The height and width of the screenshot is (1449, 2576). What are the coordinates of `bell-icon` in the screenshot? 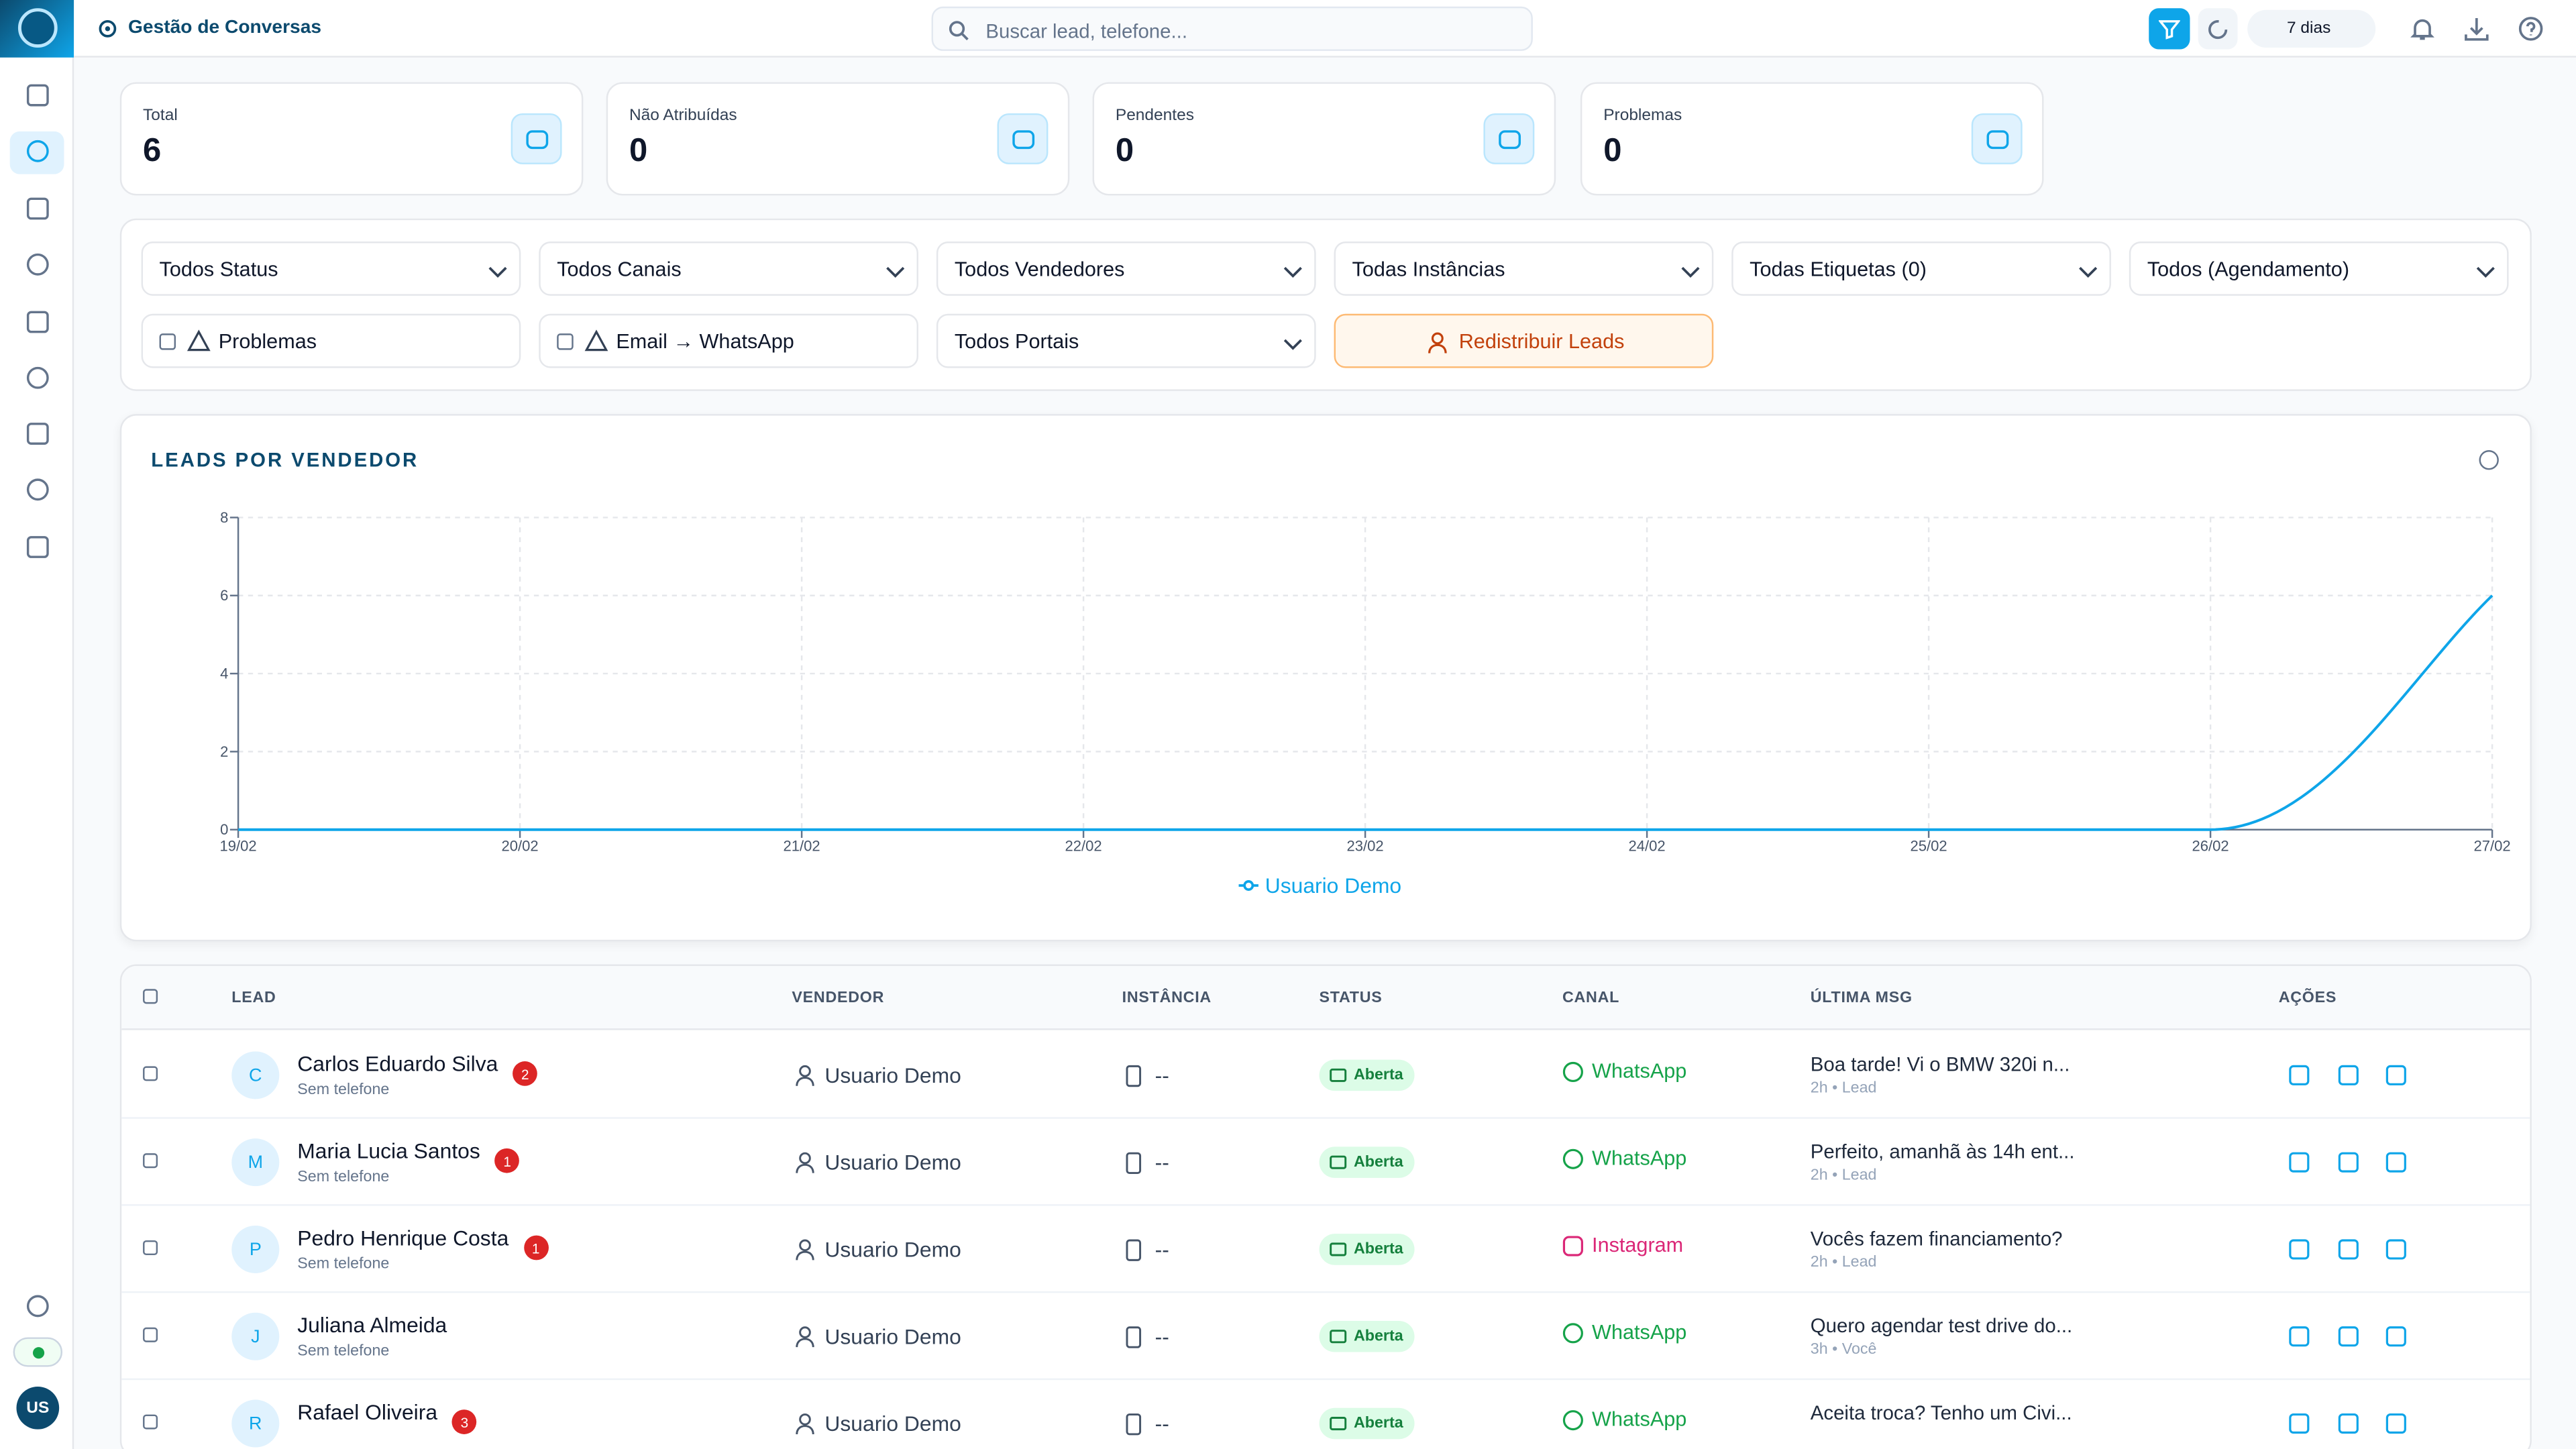 It's located at (2422, 28).